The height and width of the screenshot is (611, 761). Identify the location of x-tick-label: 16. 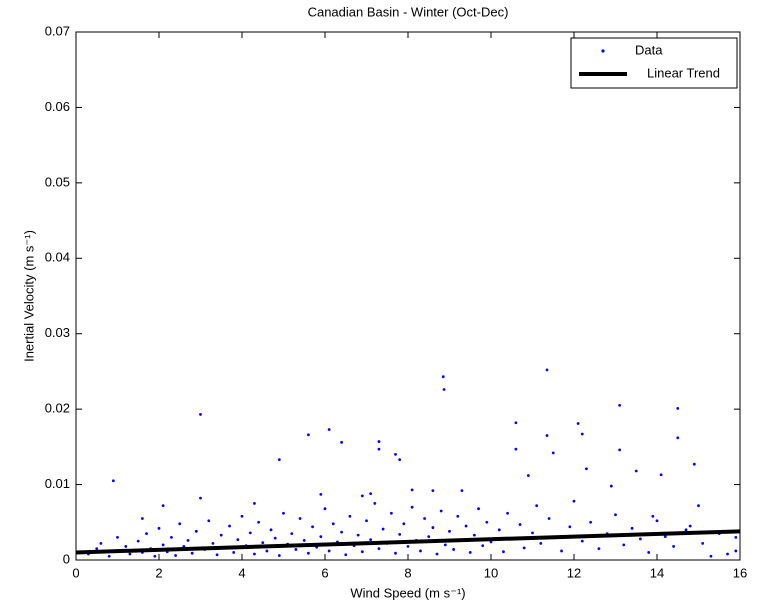
(740, 572).